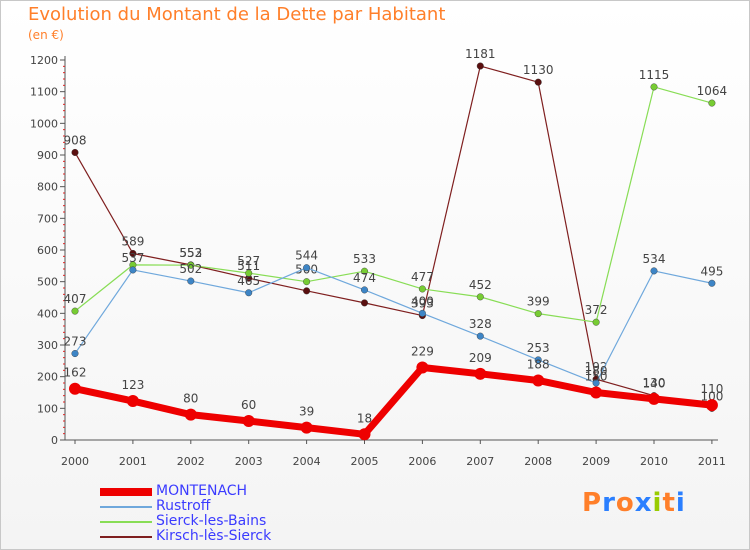 The width and height of the screenshot is (750, 550). What do you see at coordinates (422, 304) in the screenshot?
I see `data-label-kirsch-l-s-sierck: 393` at bounding box center [422, 304].